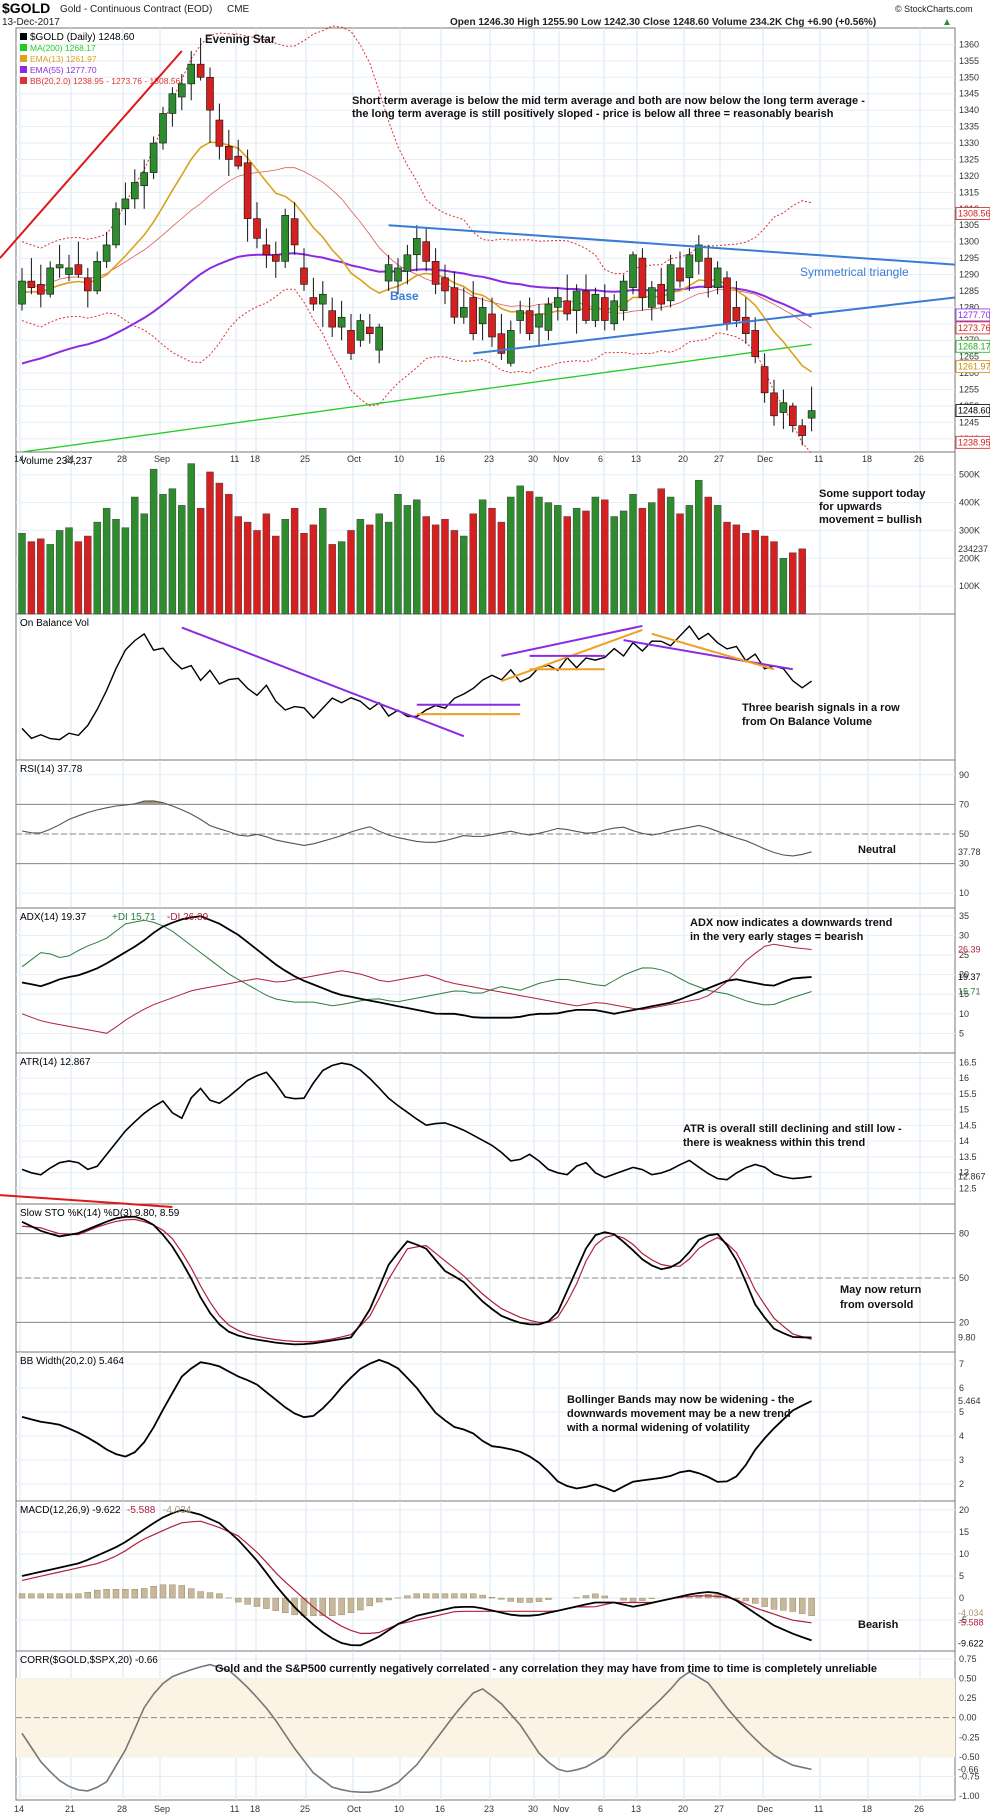  Describe the element at coordinates (502, 535) in the screenshot. I see `volume-panel-content: Volume 234,237 100K 200K 300K 400K 500K 234237` at that location.